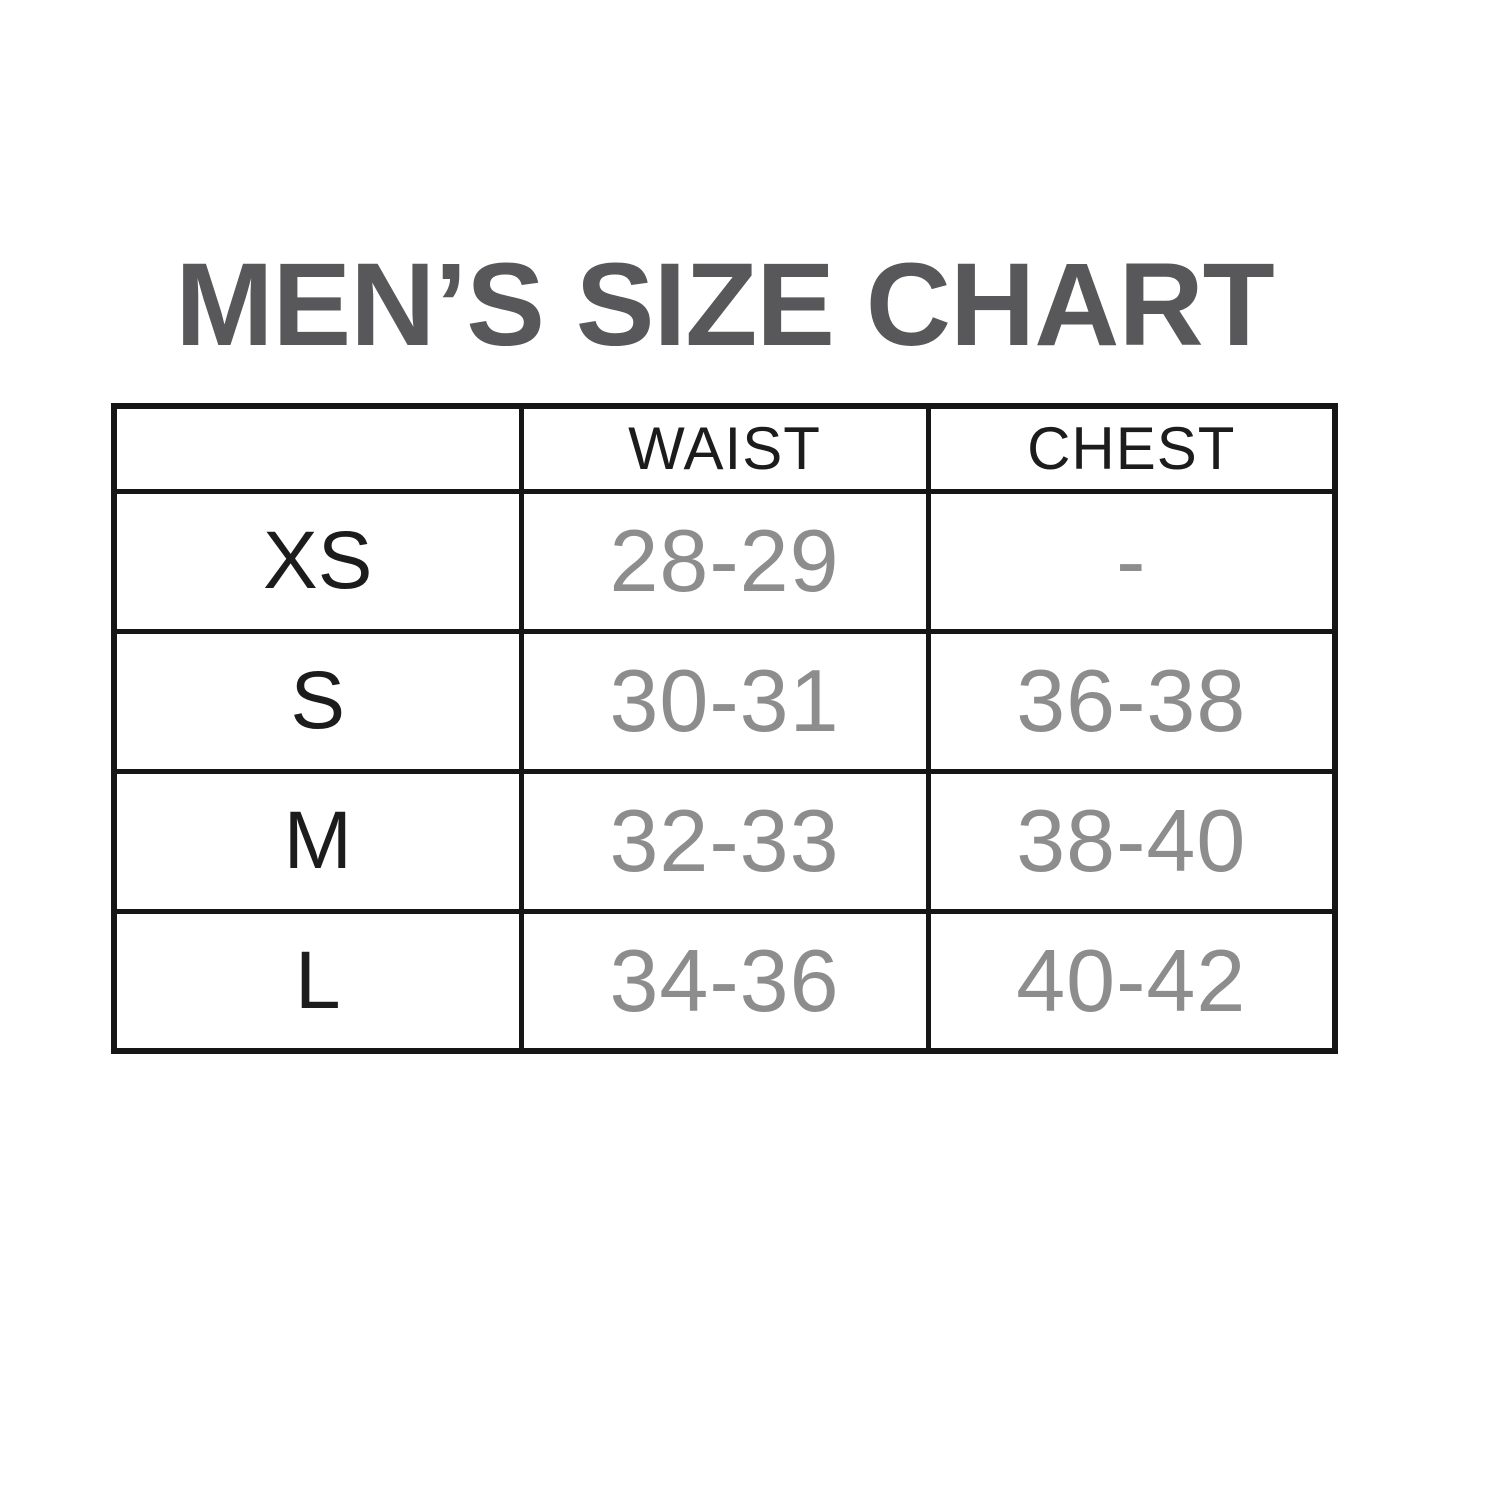 Image resolution: width=1500 pixels, height=1500 pixels. I want to click on waist-value: 32-33, so click(724, 841).